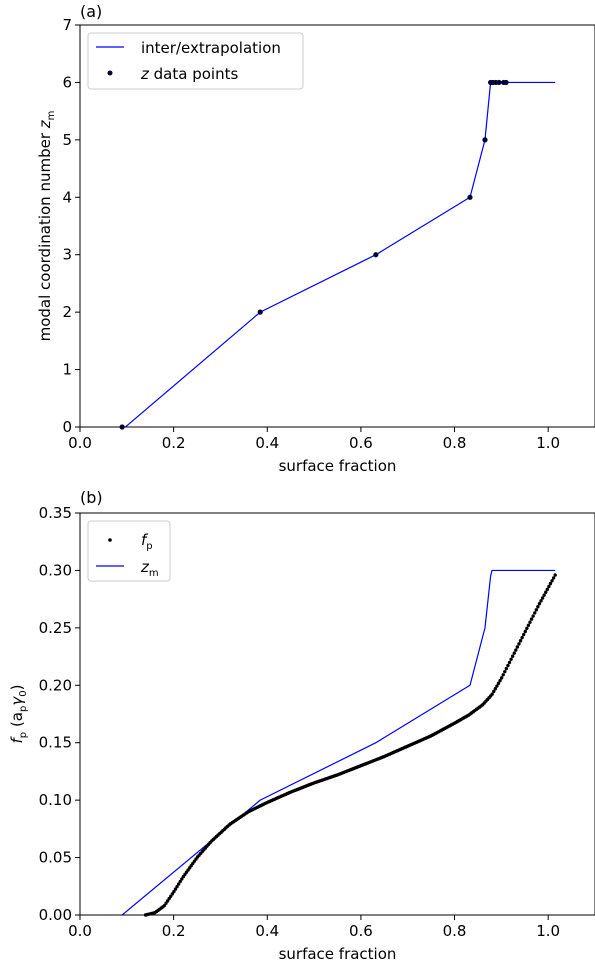 Image resolution: width=595 pixels, height=971 pixels. Describe the element at coordinates (55, 513) in the screenshot. I see `y-tick-label-b: 0.35` at that location.